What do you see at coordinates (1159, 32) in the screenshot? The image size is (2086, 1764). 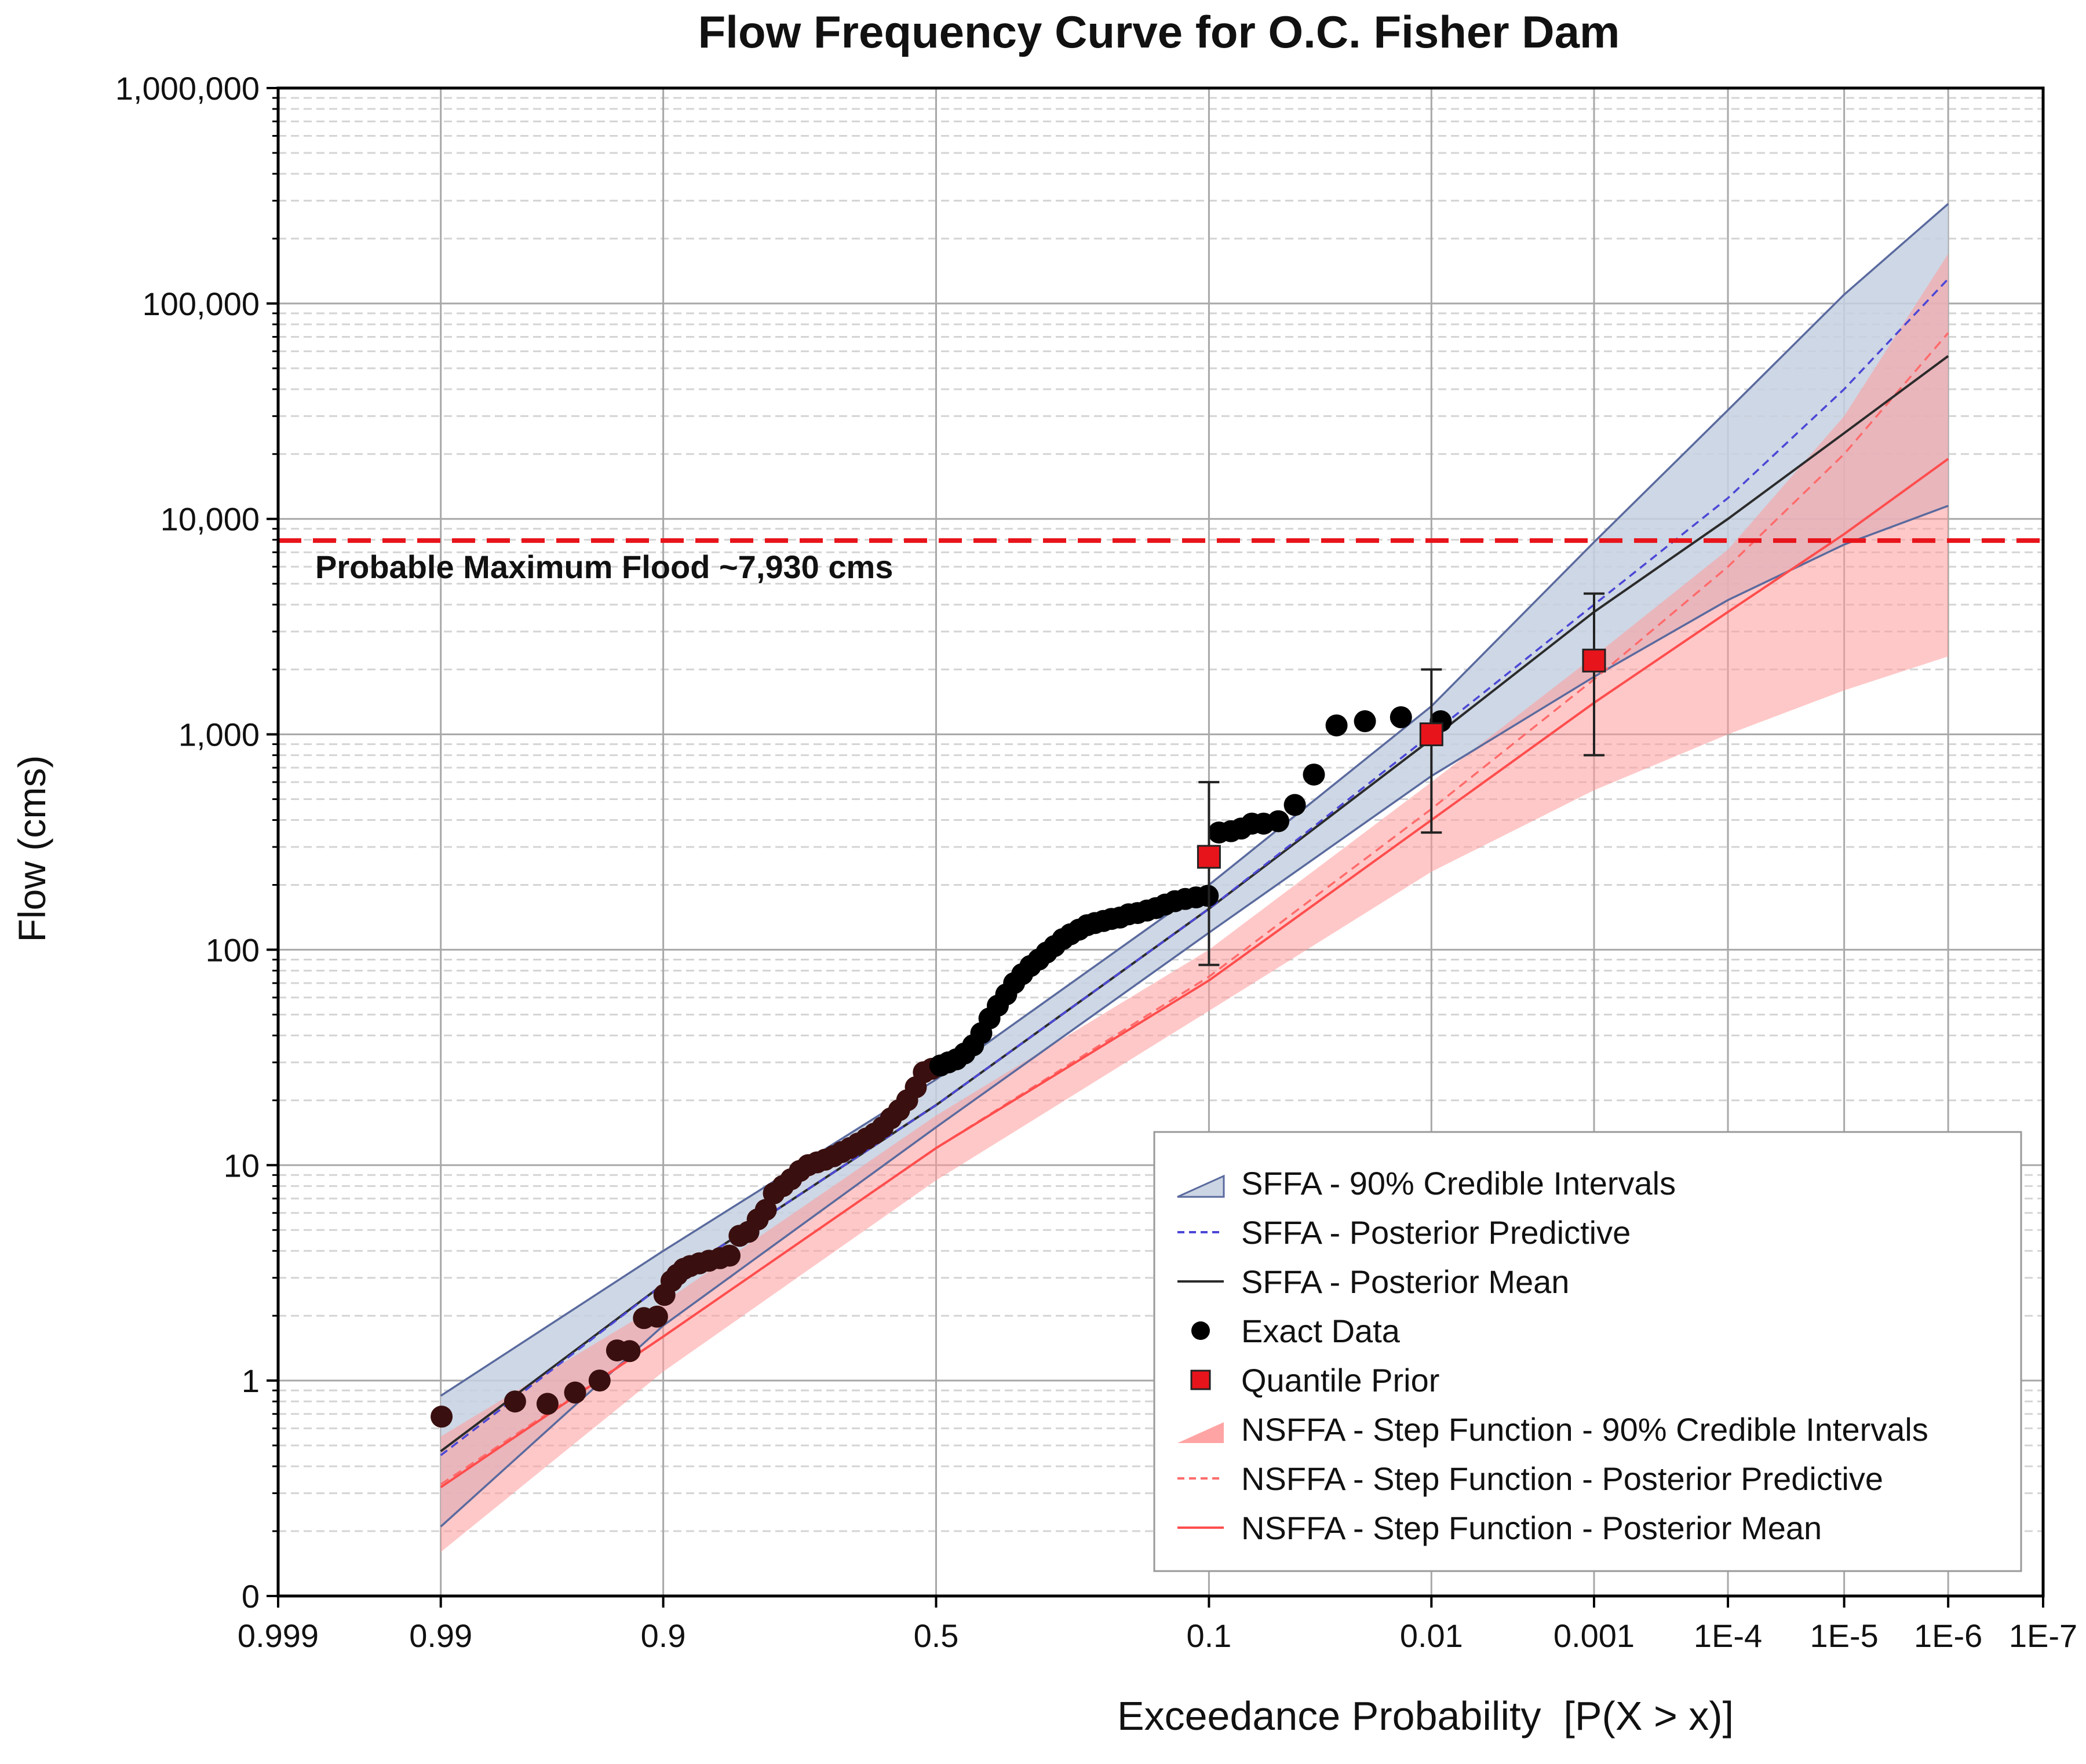 I see `chart-title: Flow Frequency Curve for O.C. Fisher Dam` at bounding box center [1159, 32].